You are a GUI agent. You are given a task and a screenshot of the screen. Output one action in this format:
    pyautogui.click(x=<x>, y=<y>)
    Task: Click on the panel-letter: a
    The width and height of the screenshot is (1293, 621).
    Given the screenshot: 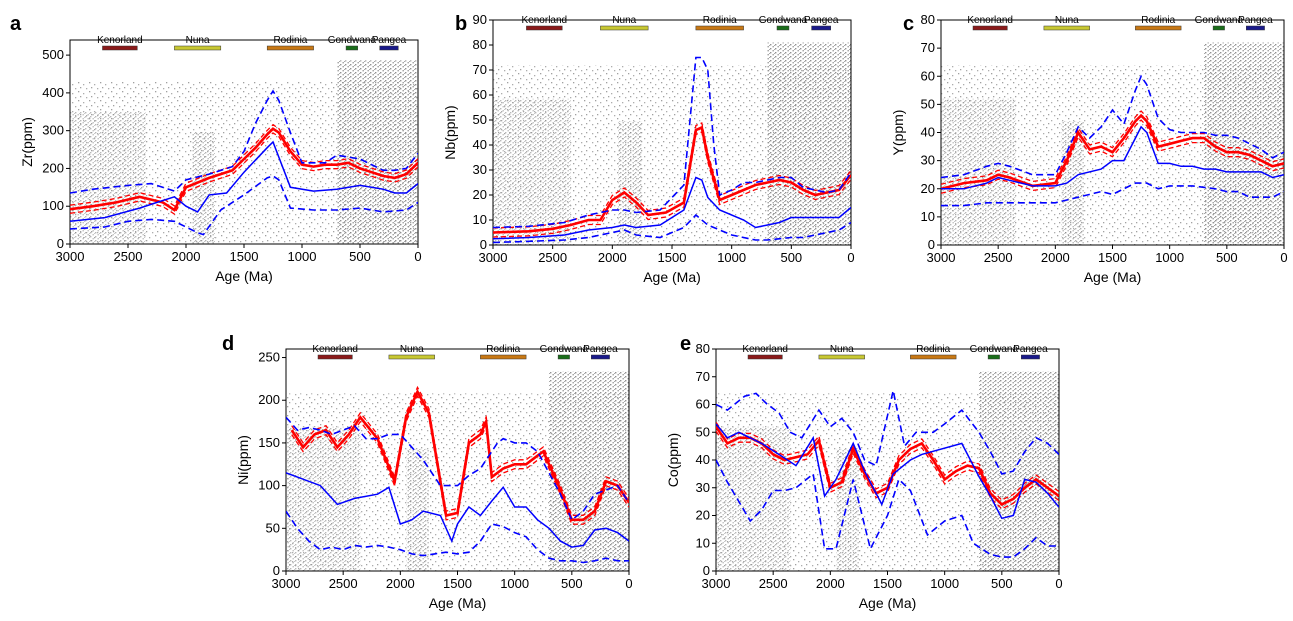 What is the action you would take?
    pyautogui.click(x=16, y=24)
    